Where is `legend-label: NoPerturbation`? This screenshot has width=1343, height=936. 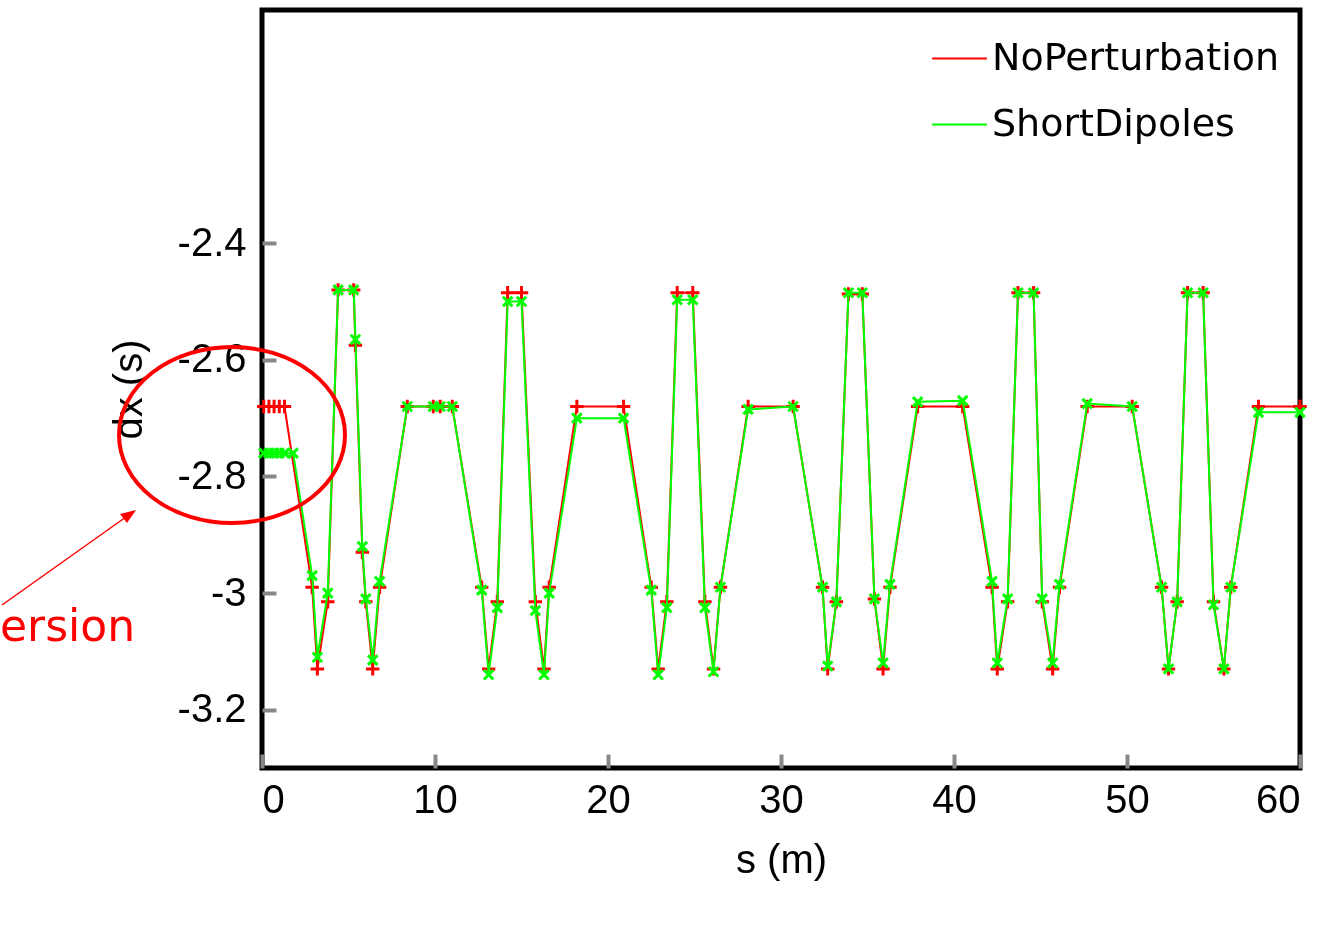
legend-label: NoPerturbation is located at coordinates (1136, 56).